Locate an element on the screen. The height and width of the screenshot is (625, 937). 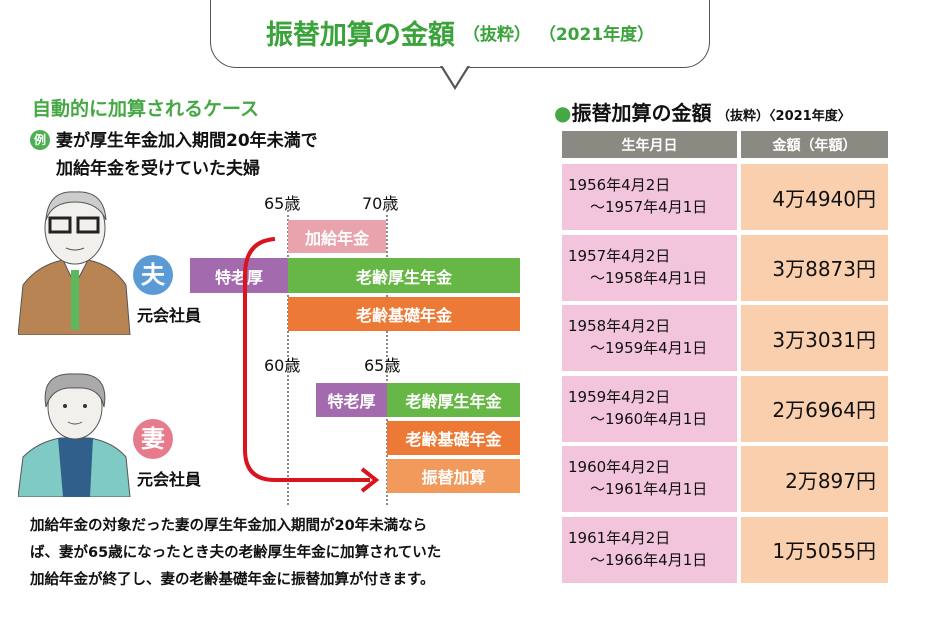
col-header-birthdate: 生年月日 is located at coordinates (649, 144).